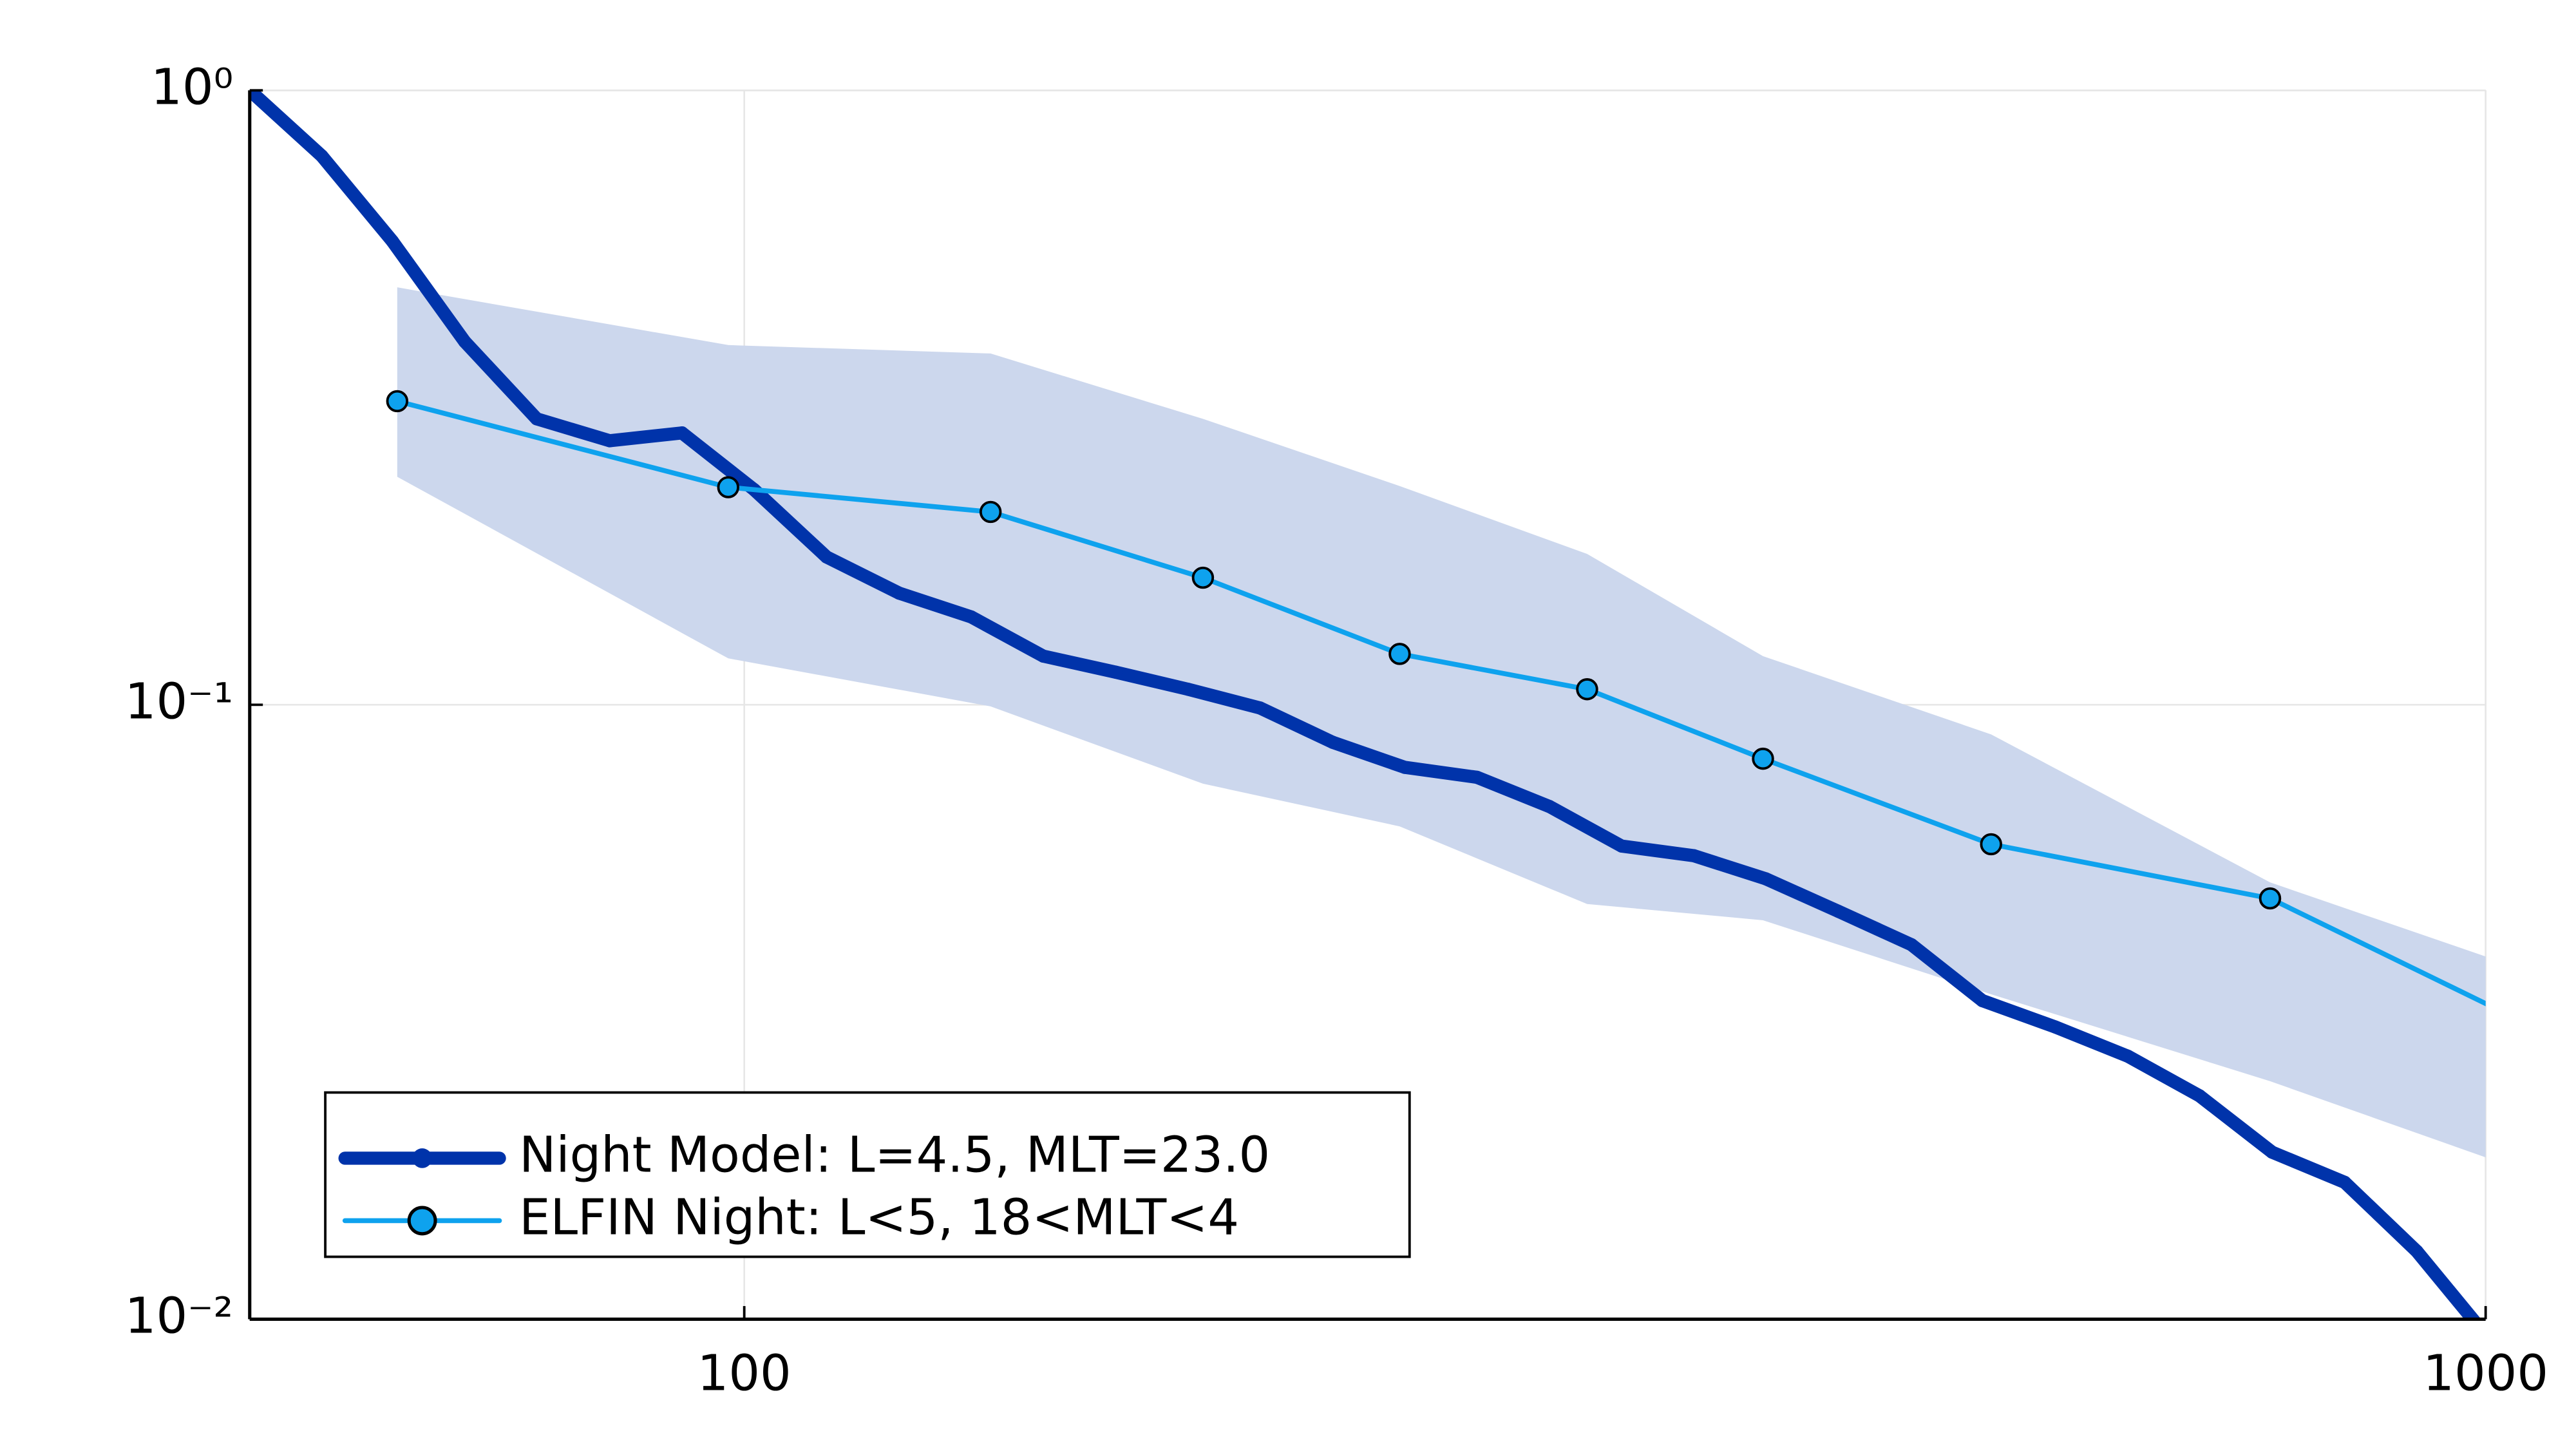 This screenshot has width=2576, height=1449. Describe the element at coordinates (879, 1218) in the screenshot. I see `legend-label: ELFIN Night: L<5, 18<MLT<4` at that location.